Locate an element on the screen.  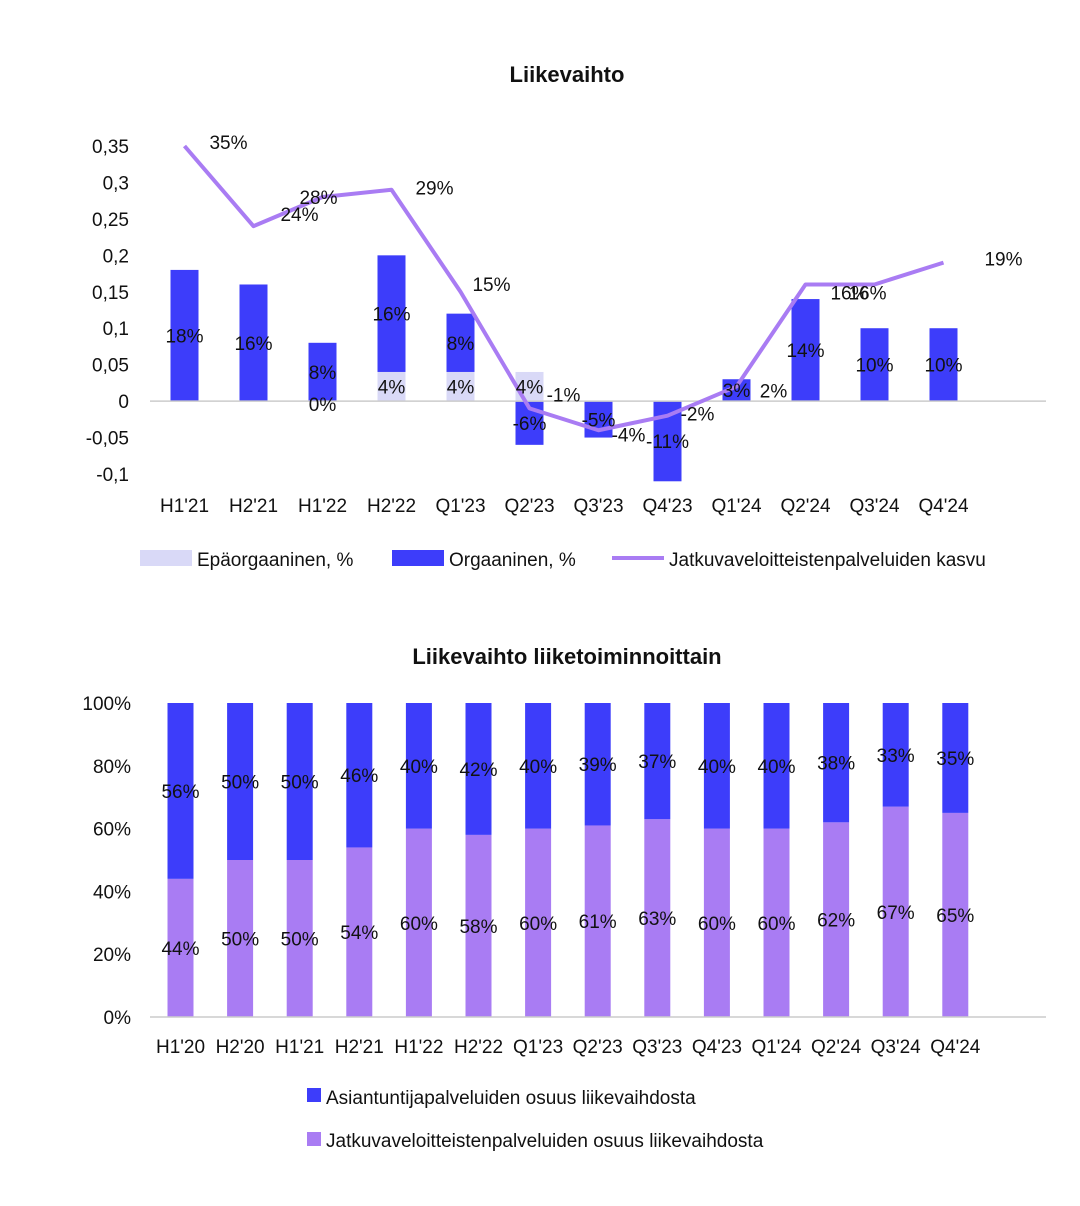
chart1-x-tick: H1'21 is located at coordinates (184, 506).